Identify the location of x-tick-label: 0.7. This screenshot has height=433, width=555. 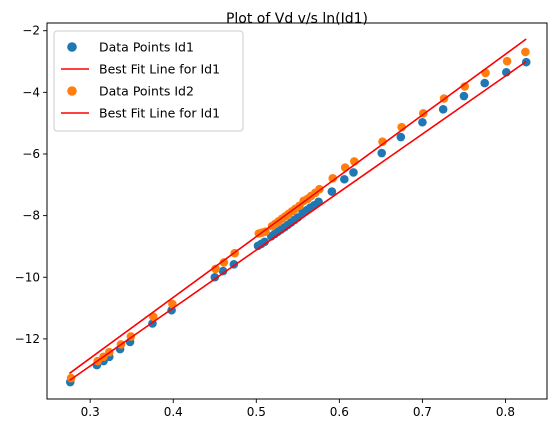
(422, 412).